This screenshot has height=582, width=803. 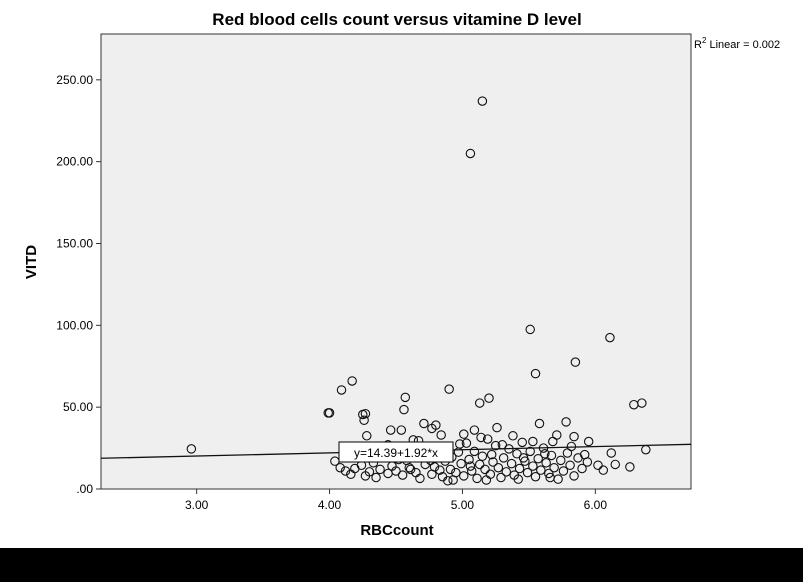 What do you see at coordinates (78, 284) in the screenshot?
I see `y-axis: .00 50.00 100.00 150.00 200.00 250.00` at bounding box center [78, 284].